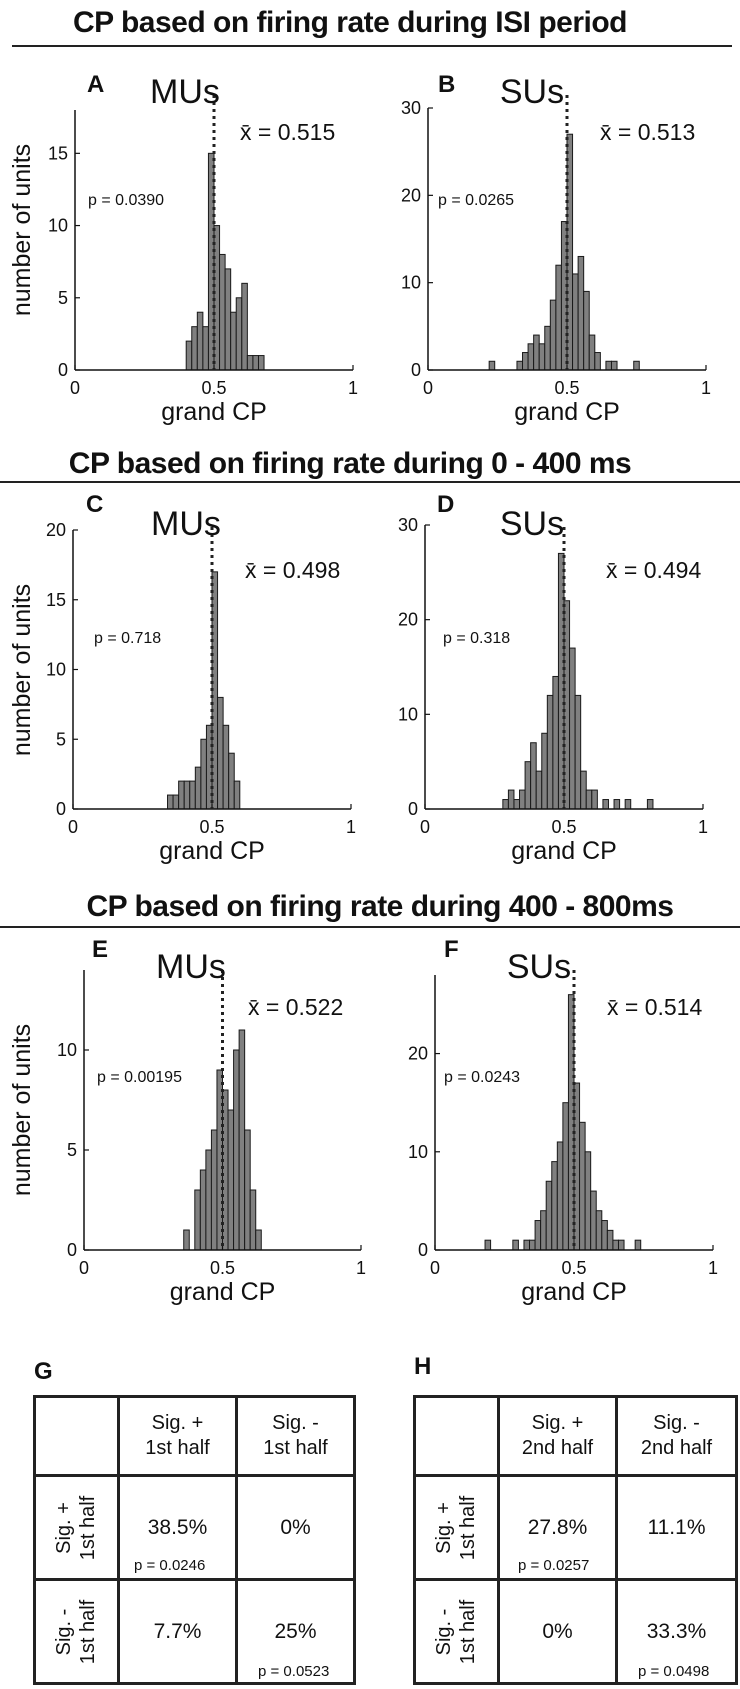 The width and height of the screenshot is (740, 1689). Describe the element at coordinates (456, 1436) in the screenshot. I see `table-corner-cell` at that location.